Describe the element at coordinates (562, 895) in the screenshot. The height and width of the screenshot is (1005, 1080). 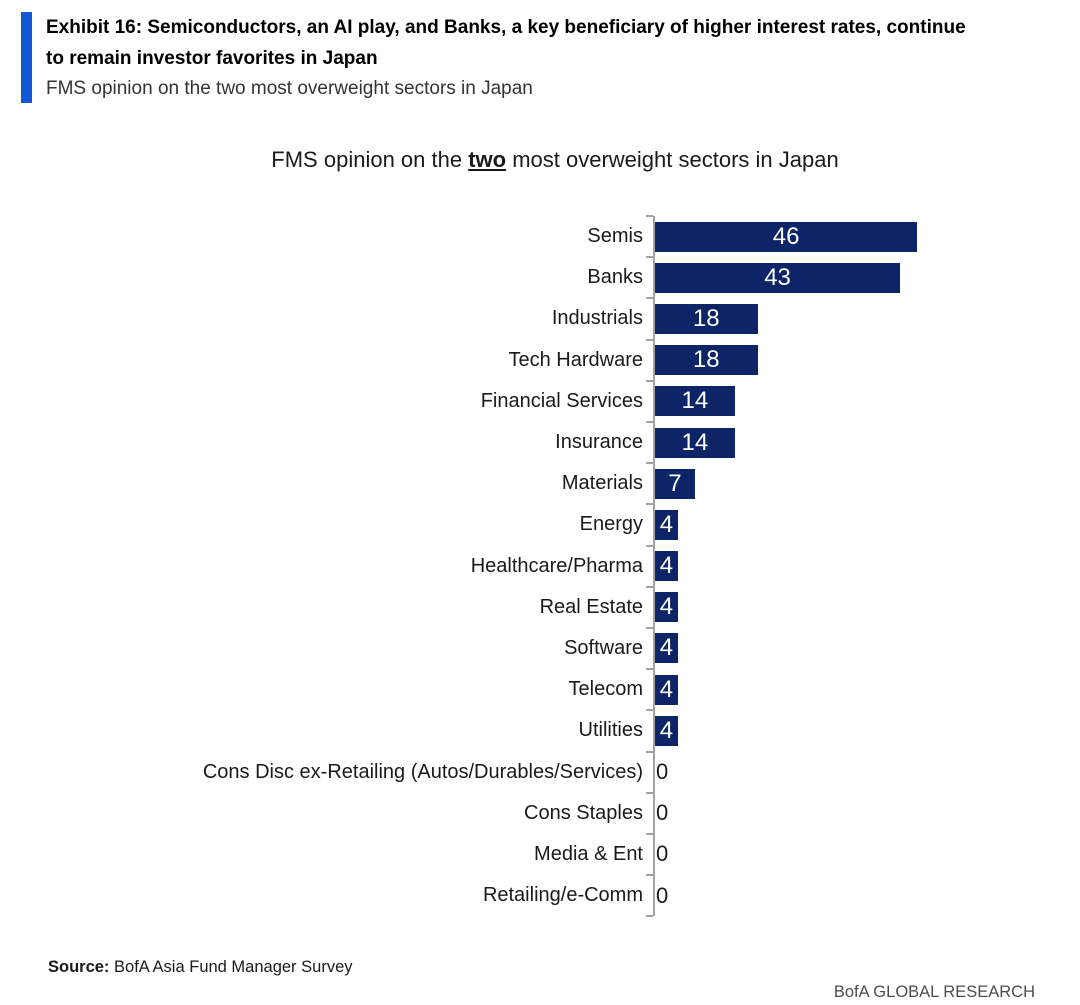
I see `category-label-retailing-e-comm: Retailing/e-Comm` at that location.